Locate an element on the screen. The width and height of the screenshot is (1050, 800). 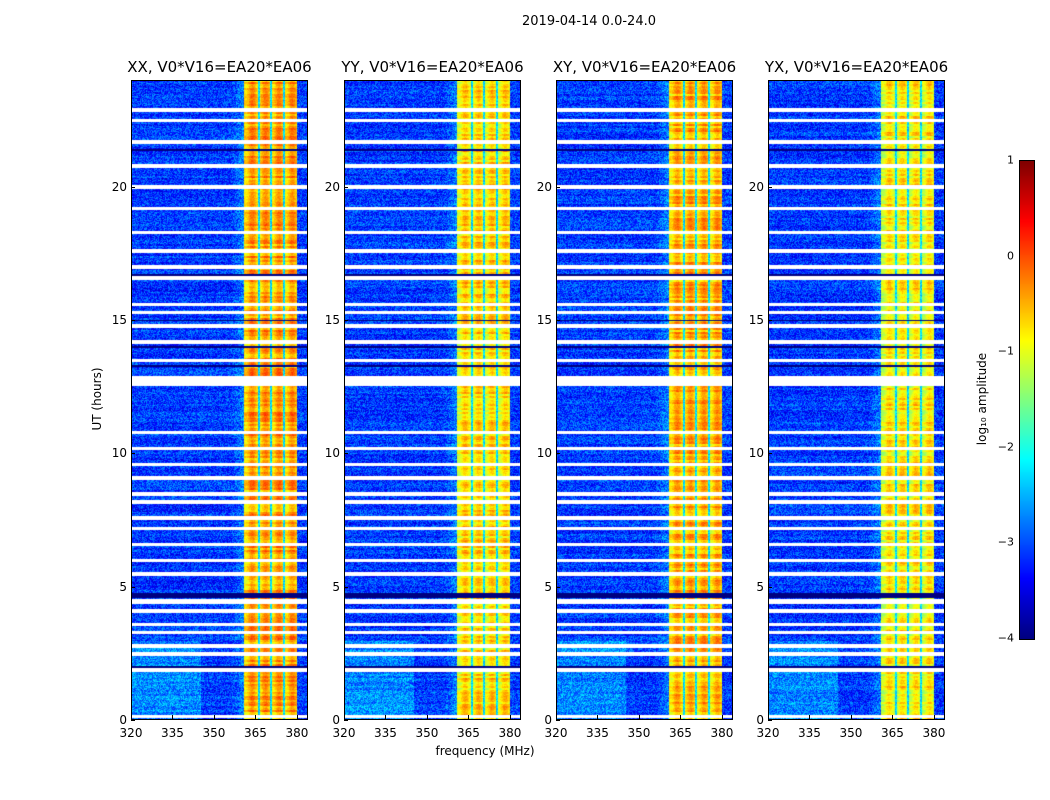
colorbar-tick-label: 1 is located at coordinates (1010, 160).